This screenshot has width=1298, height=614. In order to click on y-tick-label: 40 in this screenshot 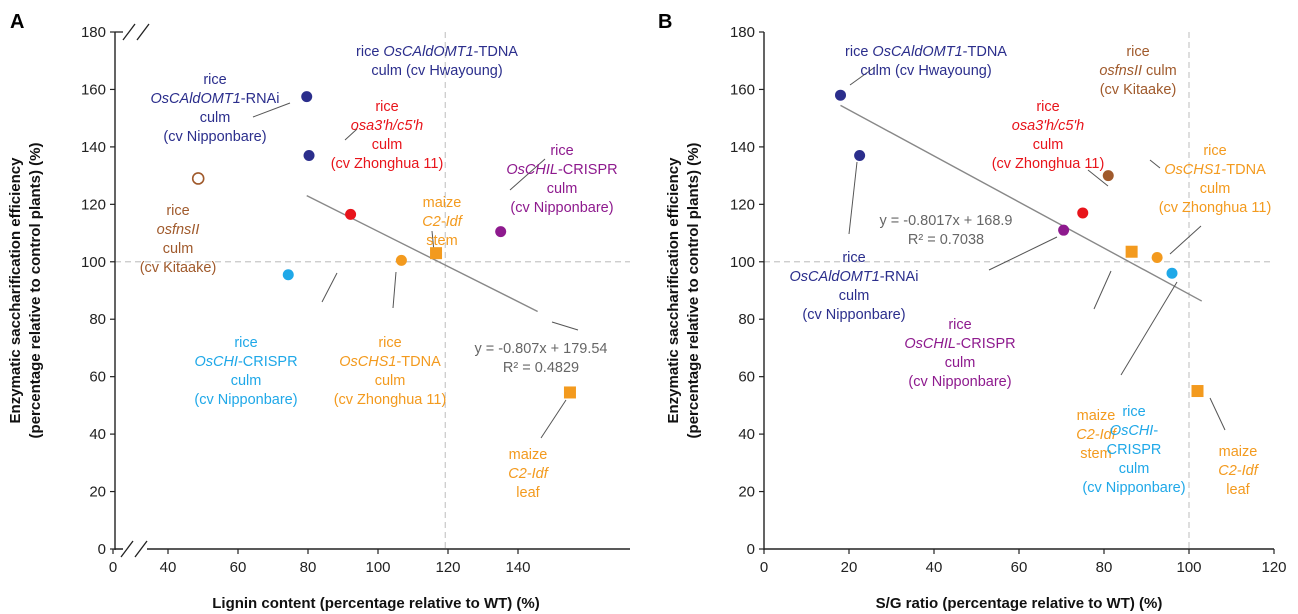, I will do `click(746, 434)`.